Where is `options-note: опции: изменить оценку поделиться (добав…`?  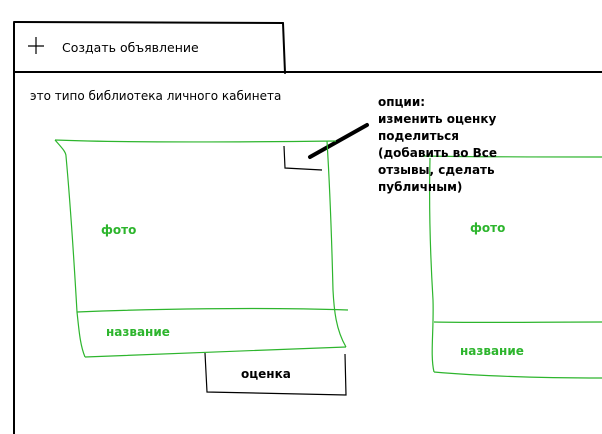 options-note: опции: изменить оценку поделиться (добав… is located at coordinates (437, 145).